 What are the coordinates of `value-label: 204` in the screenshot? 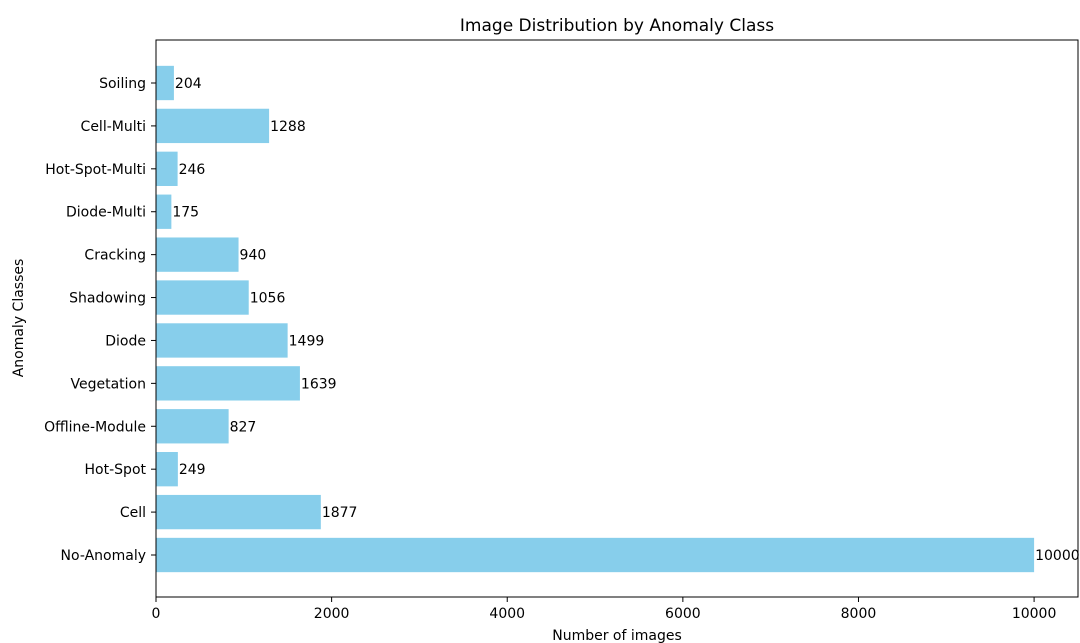 It's located at (188, 84).